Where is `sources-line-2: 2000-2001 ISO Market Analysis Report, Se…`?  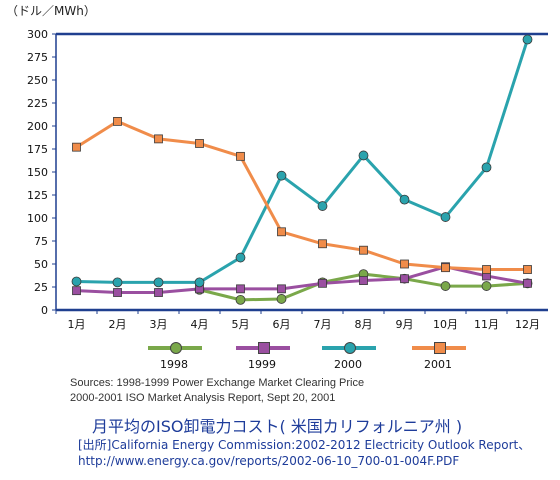 sources-line-2: 2000-2001 ISO Market Analysis Report, Se… is located at coordinates (203, 398).